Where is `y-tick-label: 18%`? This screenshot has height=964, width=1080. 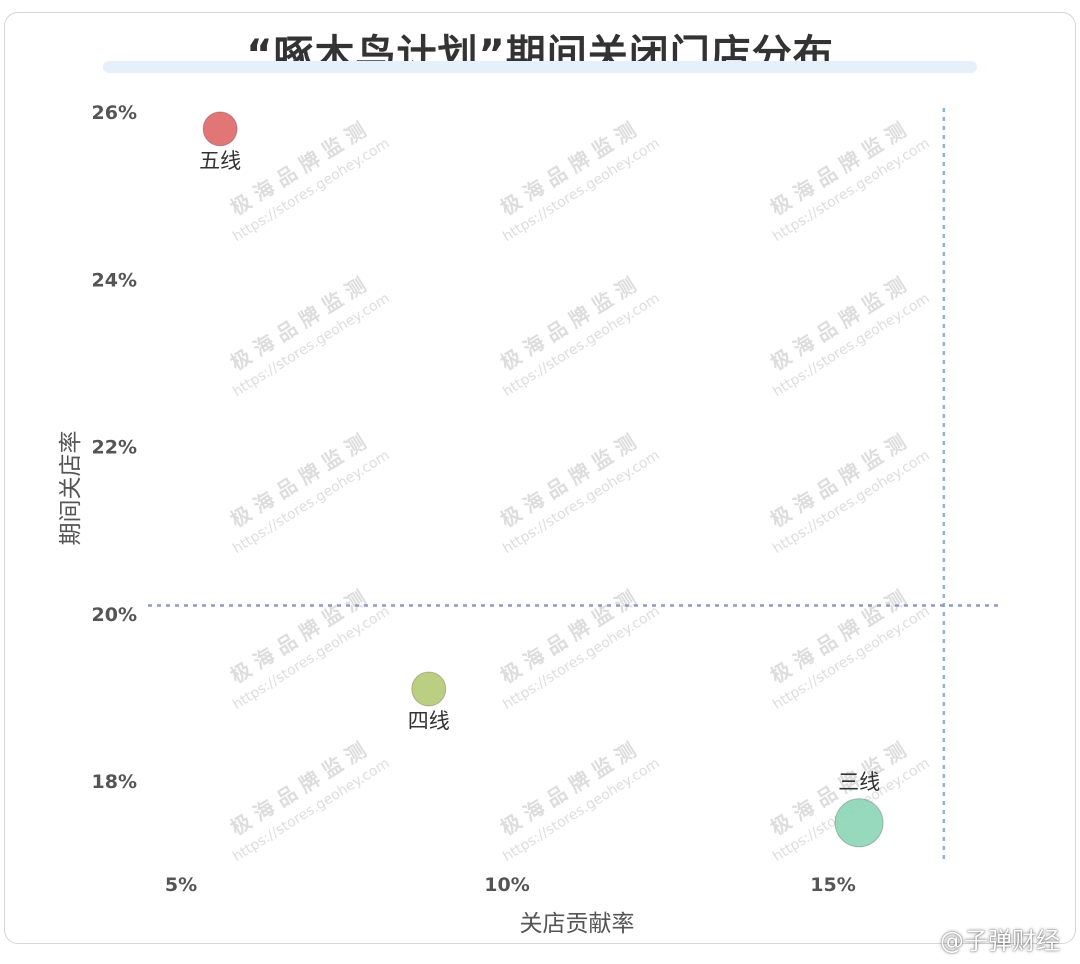
y-tick-label: 18% is located at coordinates (114, 782).